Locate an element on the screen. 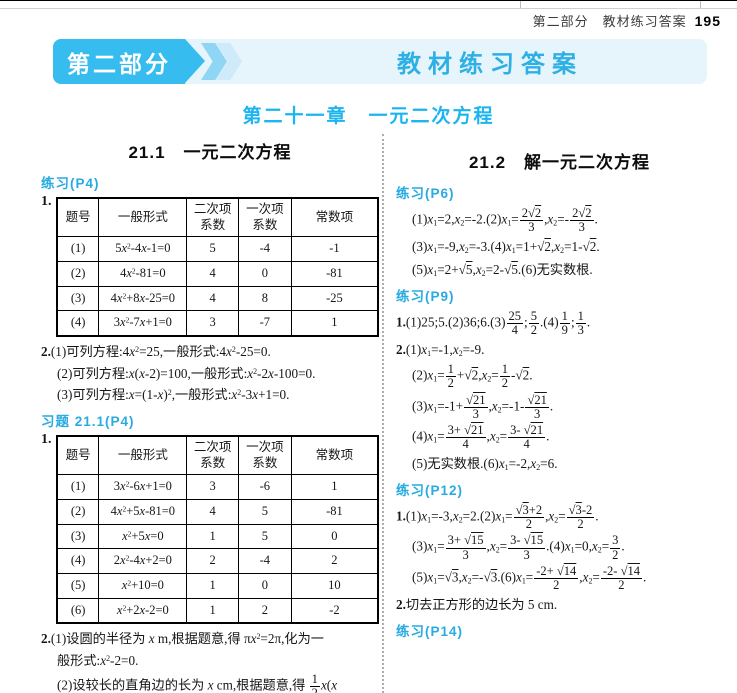  table-cell: (4) is located at coordinates (78, 561).